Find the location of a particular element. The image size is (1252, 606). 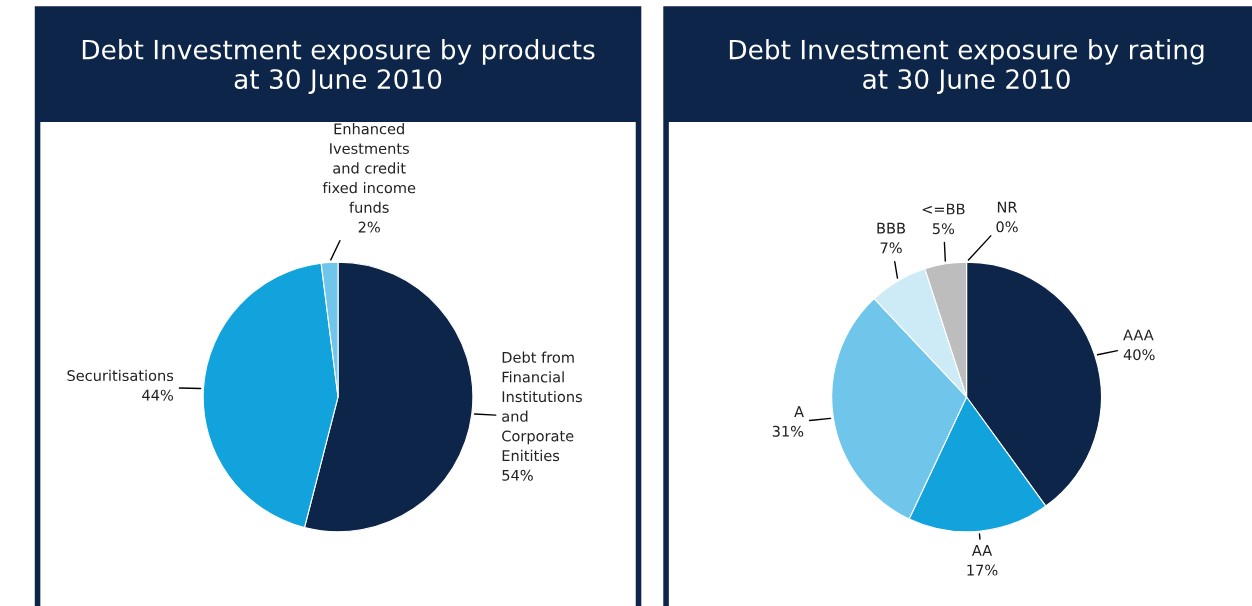

data-label: 7% is located at coordinates (891, 248).